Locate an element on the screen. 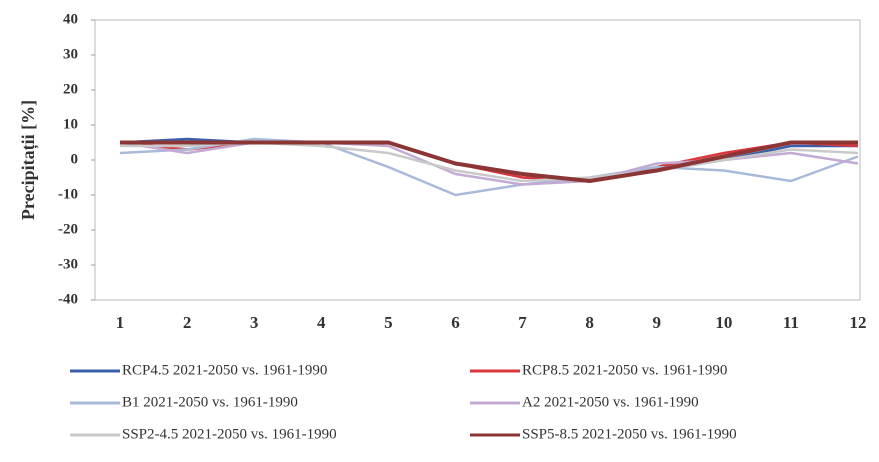 Image resolution: width=879 pixels, height=462 pixels. x-tick-label: 8 is located at coordinates (589, 322).